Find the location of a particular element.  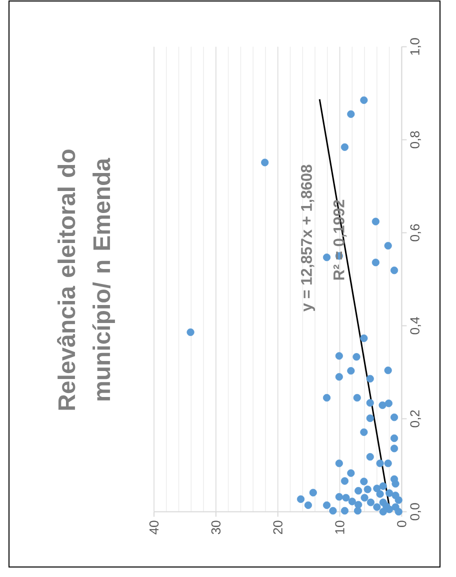

y-tick-label: 0,2 is located at coordinates (415, 419).